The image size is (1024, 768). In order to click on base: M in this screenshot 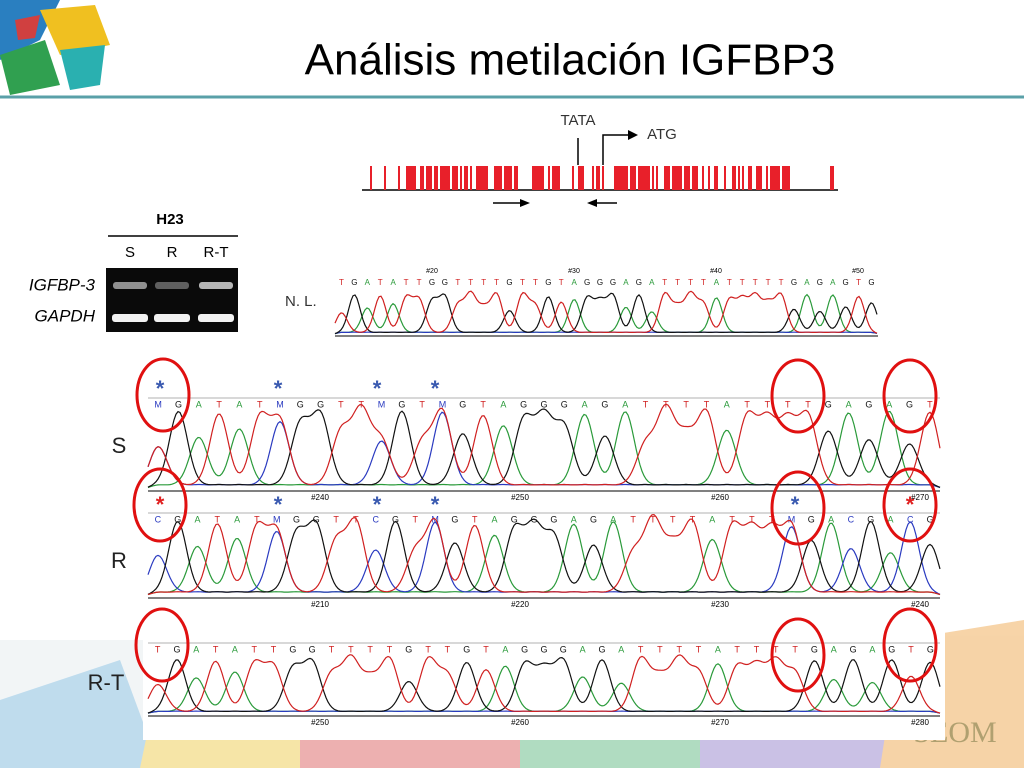, I will do `click(280, 404)`.